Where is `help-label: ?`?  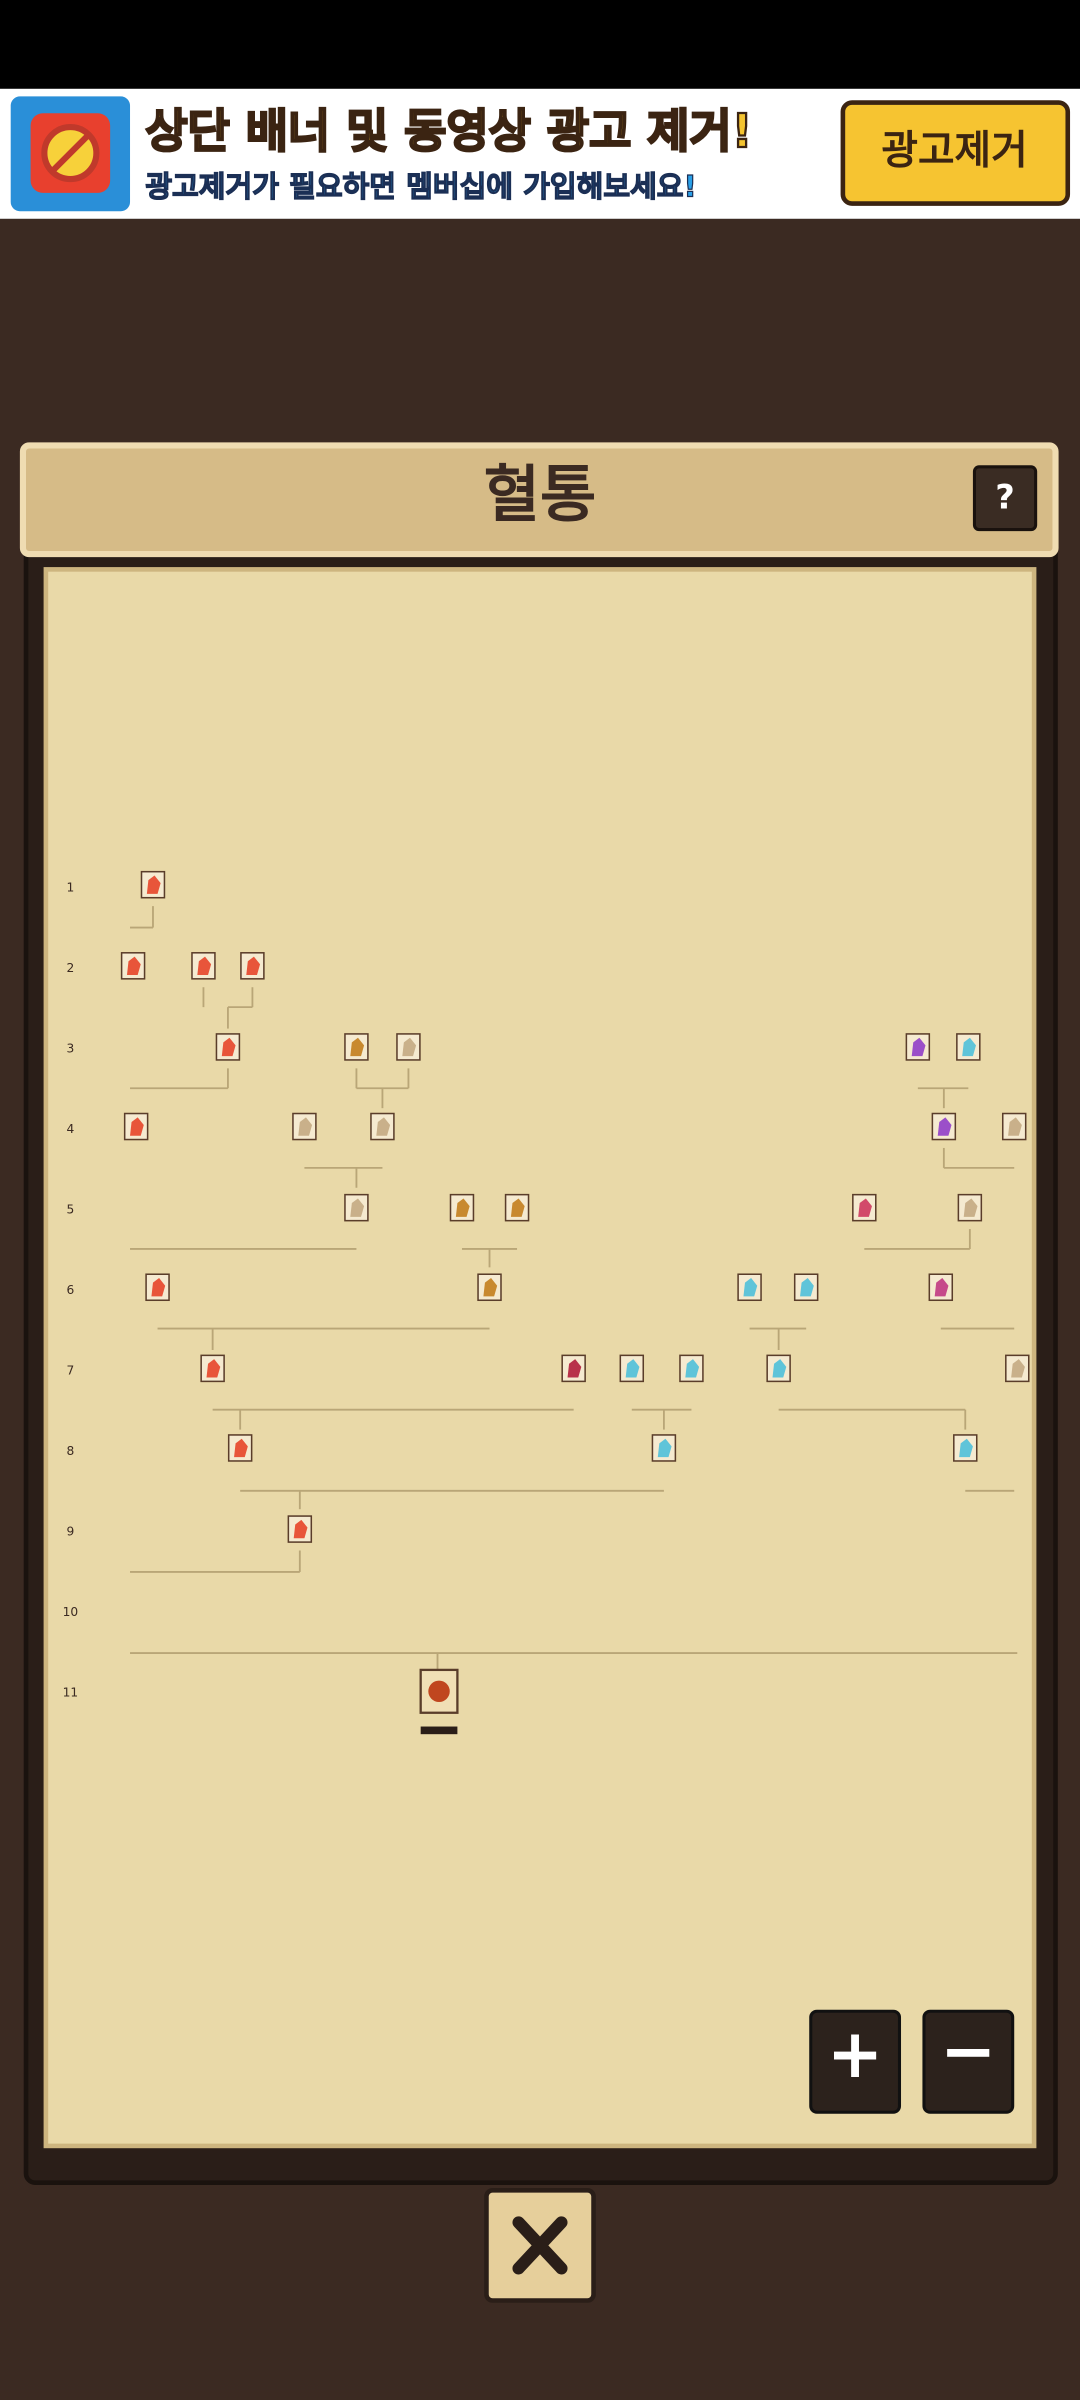
help-label: ? is located at coordinates (1005, 496).